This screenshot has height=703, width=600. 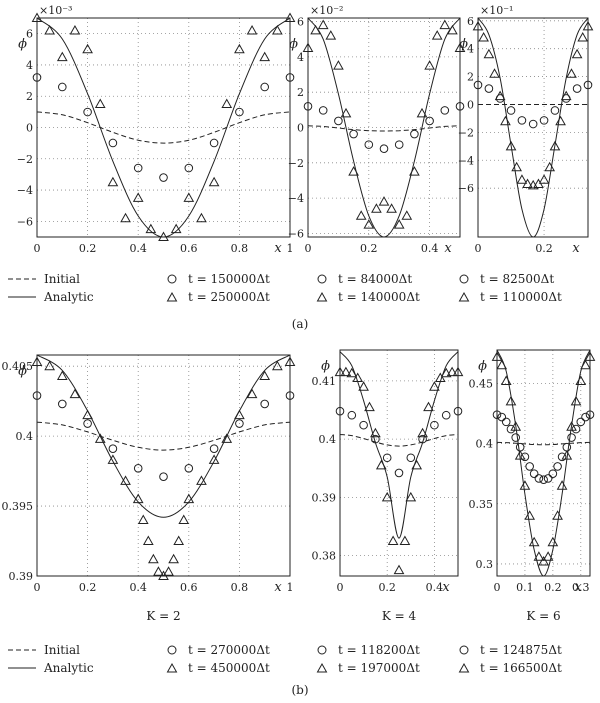 I want to click on legend-b-series-3-label: t = 118200Δt, so click(x=379, y=650).